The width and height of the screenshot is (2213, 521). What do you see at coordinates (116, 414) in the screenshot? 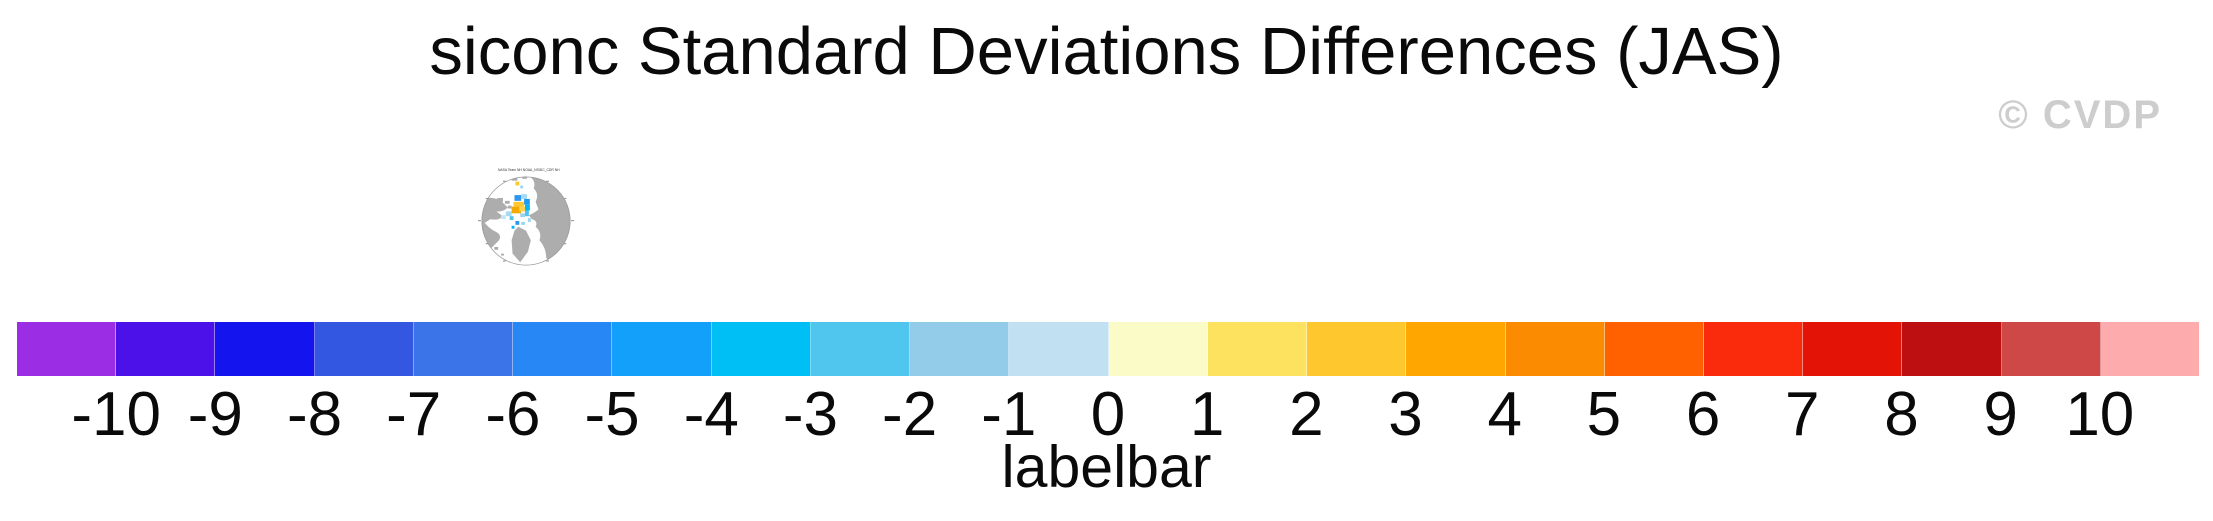
I see `labelbar-tick-label: -10` at bounding box center [116, 414].